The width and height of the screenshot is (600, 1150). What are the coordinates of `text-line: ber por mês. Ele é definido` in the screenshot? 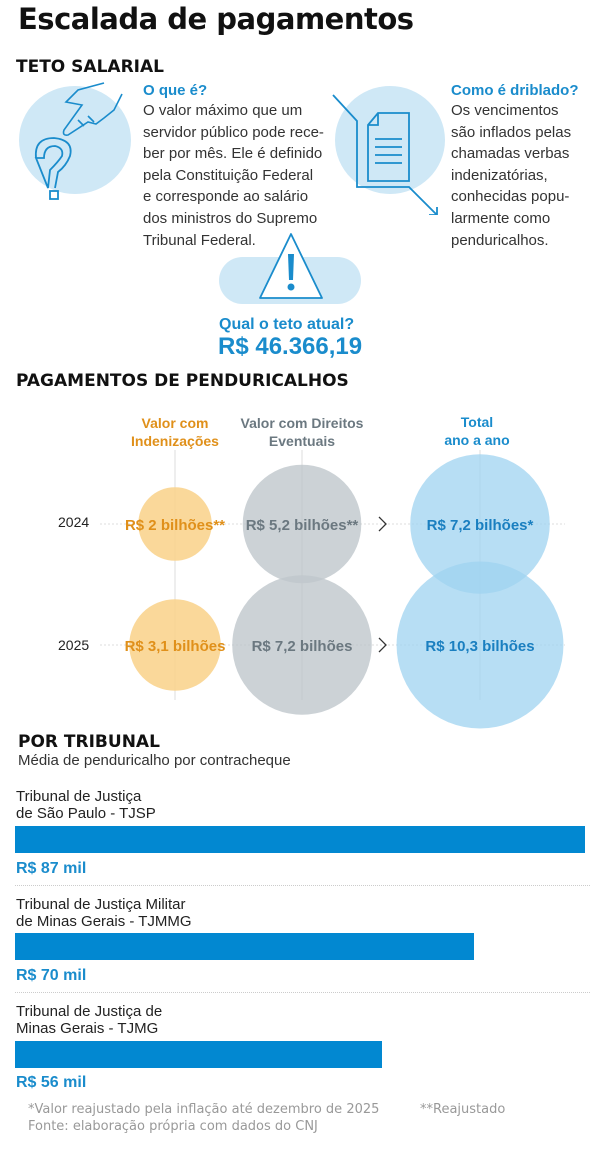 It's located at (233, 154).